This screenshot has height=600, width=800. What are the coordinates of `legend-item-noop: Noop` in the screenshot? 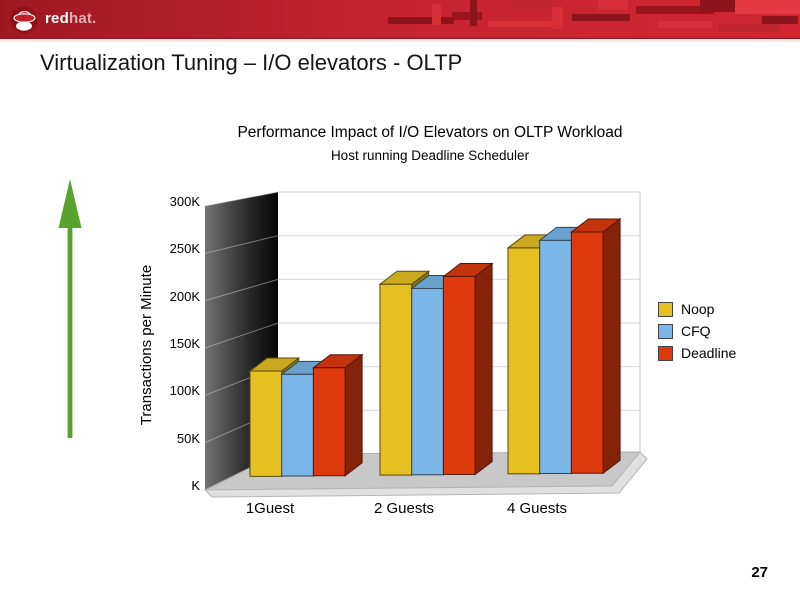 It's located at (697, 309).